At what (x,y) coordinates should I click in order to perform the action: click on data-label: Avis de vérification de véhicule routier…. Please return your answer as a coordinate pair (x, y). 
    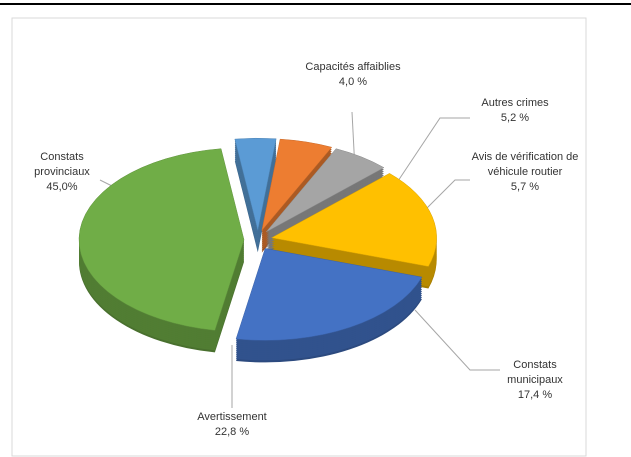
    Looking at the image, I should click on (525, 172).